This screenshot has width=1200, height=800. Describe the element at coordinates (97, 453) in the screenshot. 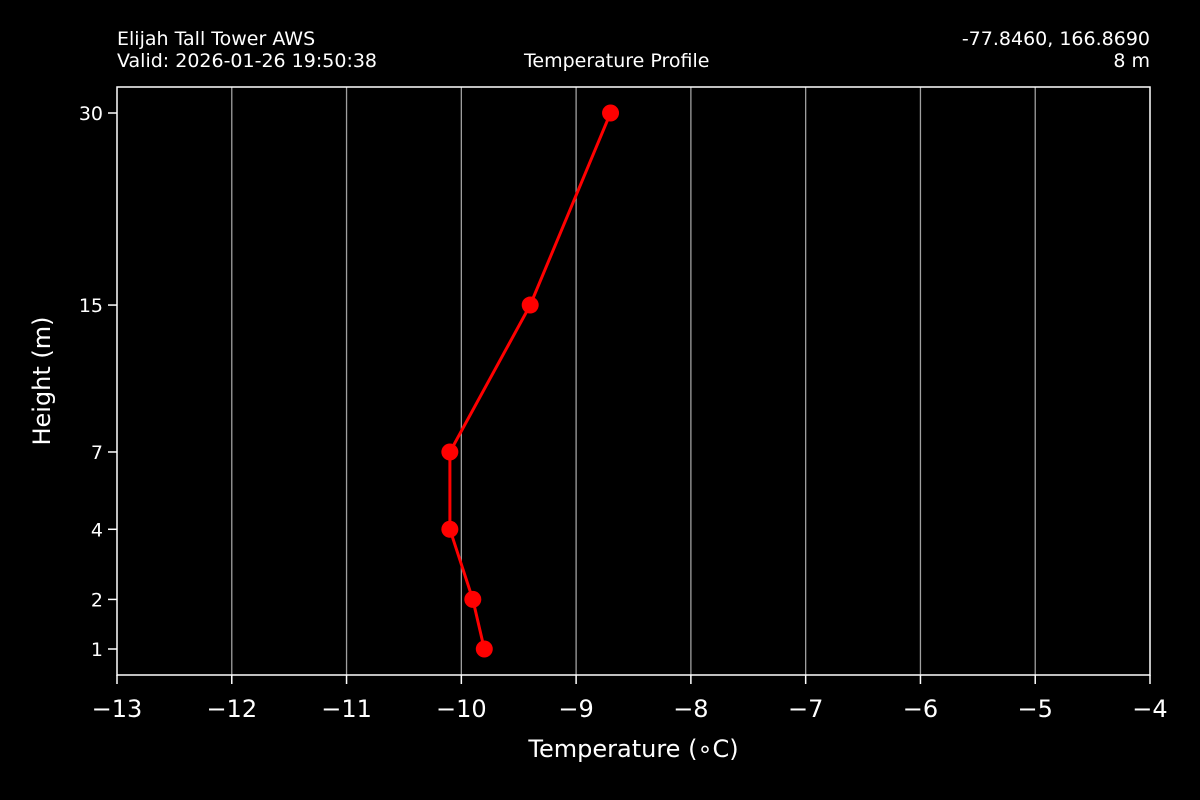

I see `y-tick-label: 7` at that location.